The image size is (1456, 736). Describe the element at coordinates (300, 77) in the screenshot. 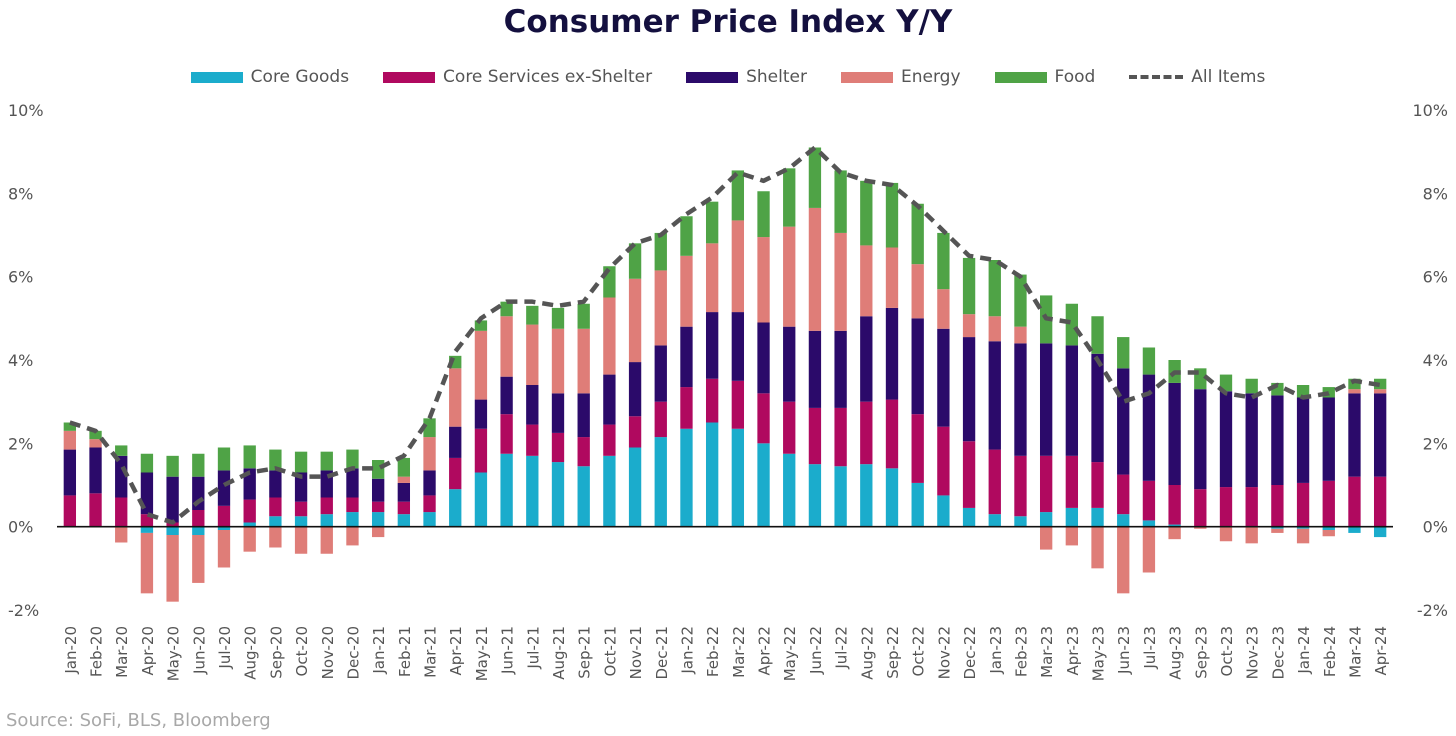

I see `legend-label-core-goods: Core Goods` at that location.